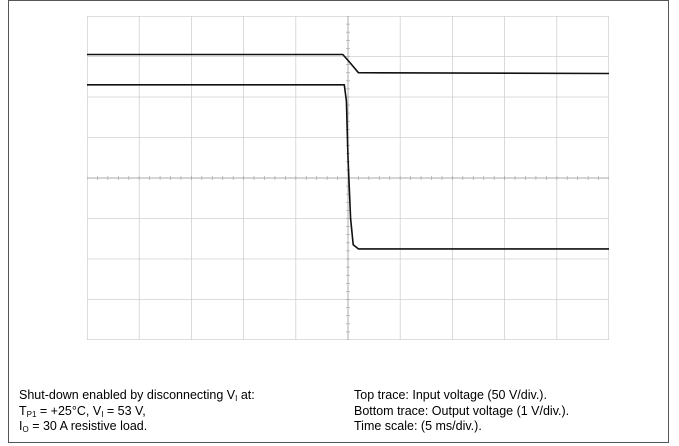 The image size is (679, 446). I want to click on caption-text: = 53 V,, so click(124, 410).